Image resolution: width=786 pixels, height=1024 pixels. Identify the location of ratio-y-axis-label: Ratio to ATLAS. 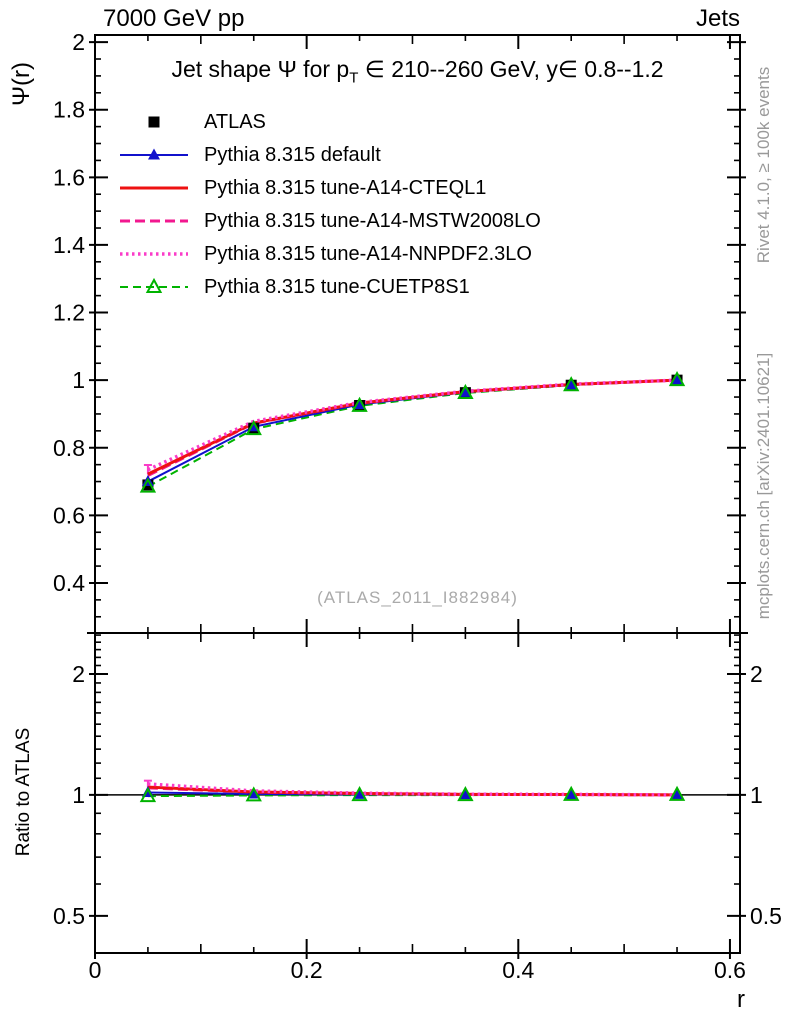
(23, 792).